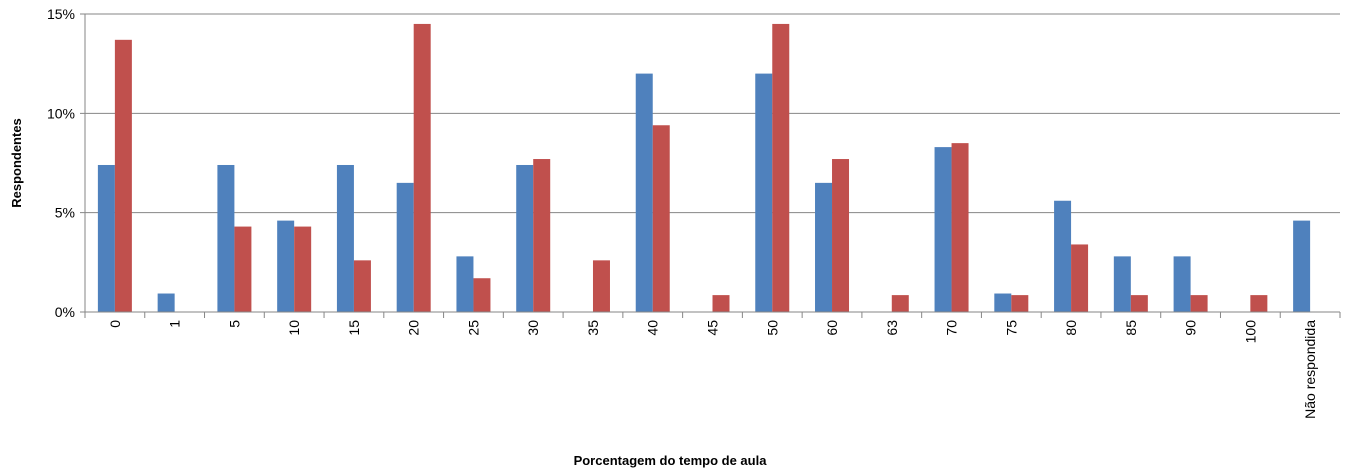 This screenshot has width=1348, height=470. I want to click on x-tick-label: 1, so click(175, 324).